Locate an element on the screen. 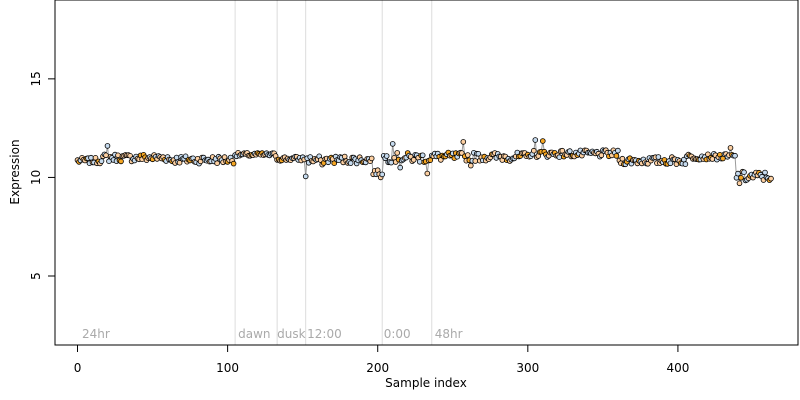  y-tick-label: 10 is located at coordinates (36, 177).